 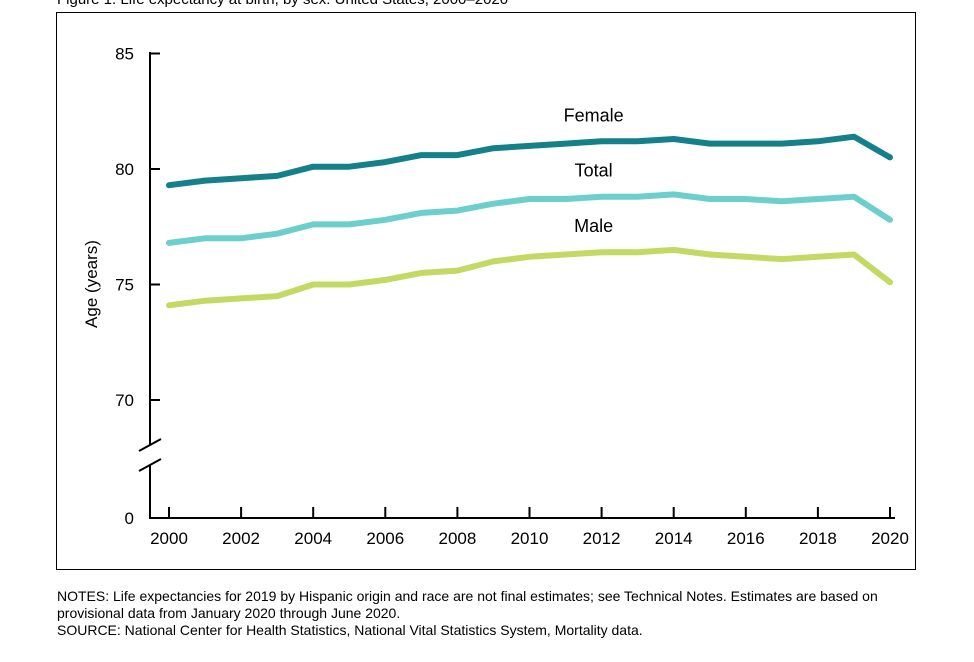 What do you see at coordinates (602, 538) in the screenshot?
I see `x-tick-label: 2012` at bounding box center [602, 538].